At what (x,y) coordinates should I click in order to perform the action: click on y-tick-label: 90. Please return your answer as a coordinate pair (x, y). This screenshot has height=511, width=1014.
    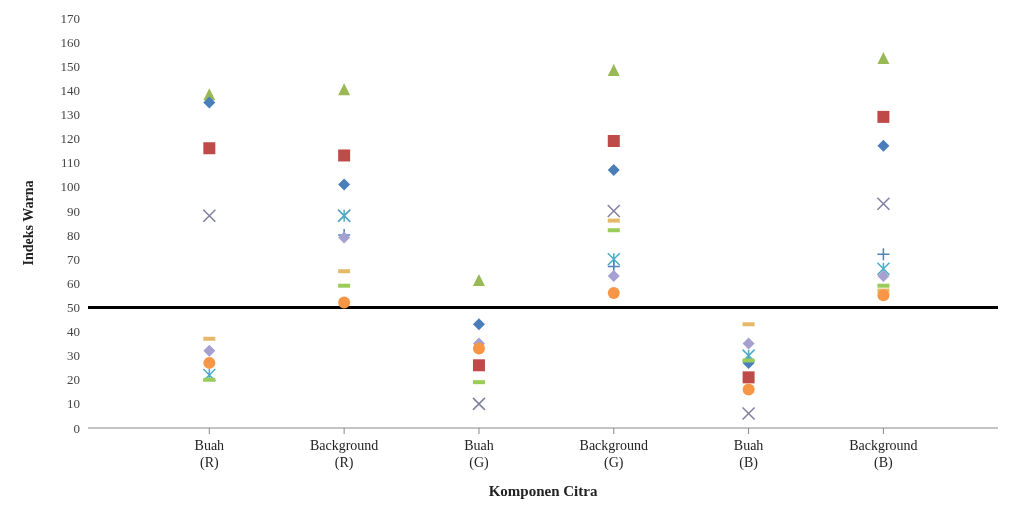
    Looking at the image, I should click on (73, 211).